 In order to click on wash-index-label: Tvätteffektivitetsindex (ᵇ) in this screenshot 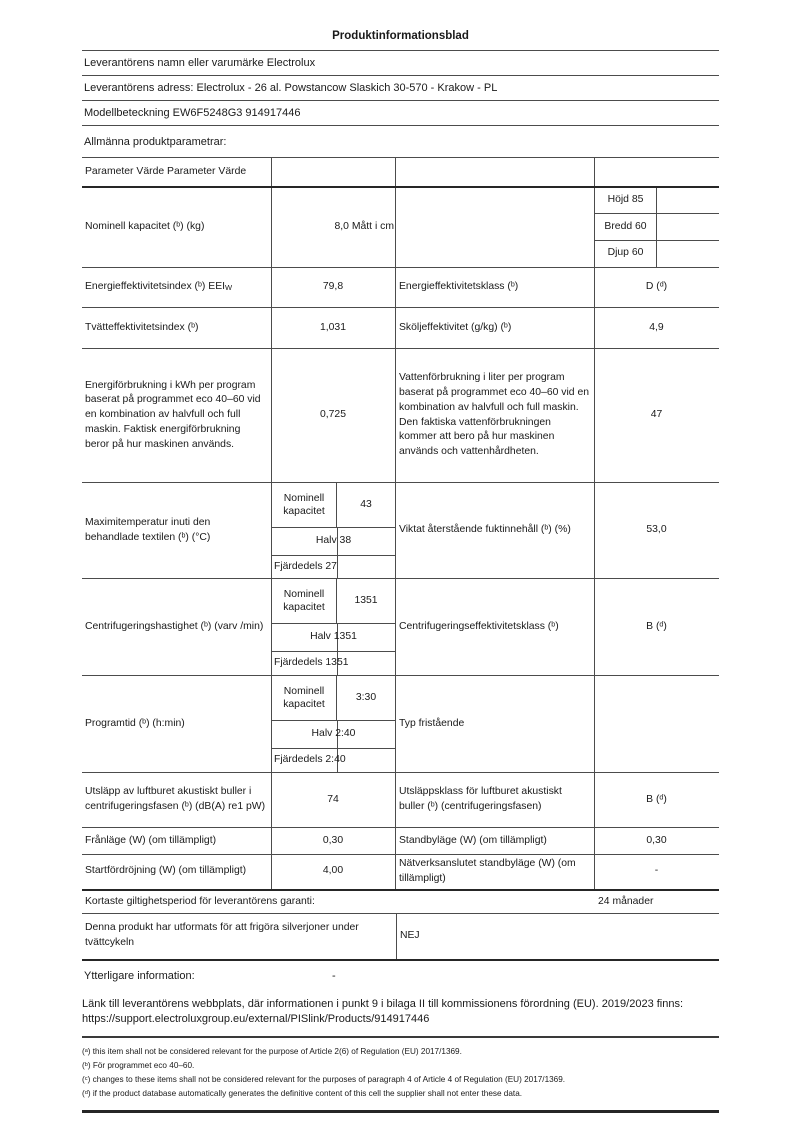, I will do `click(177, 328)`.